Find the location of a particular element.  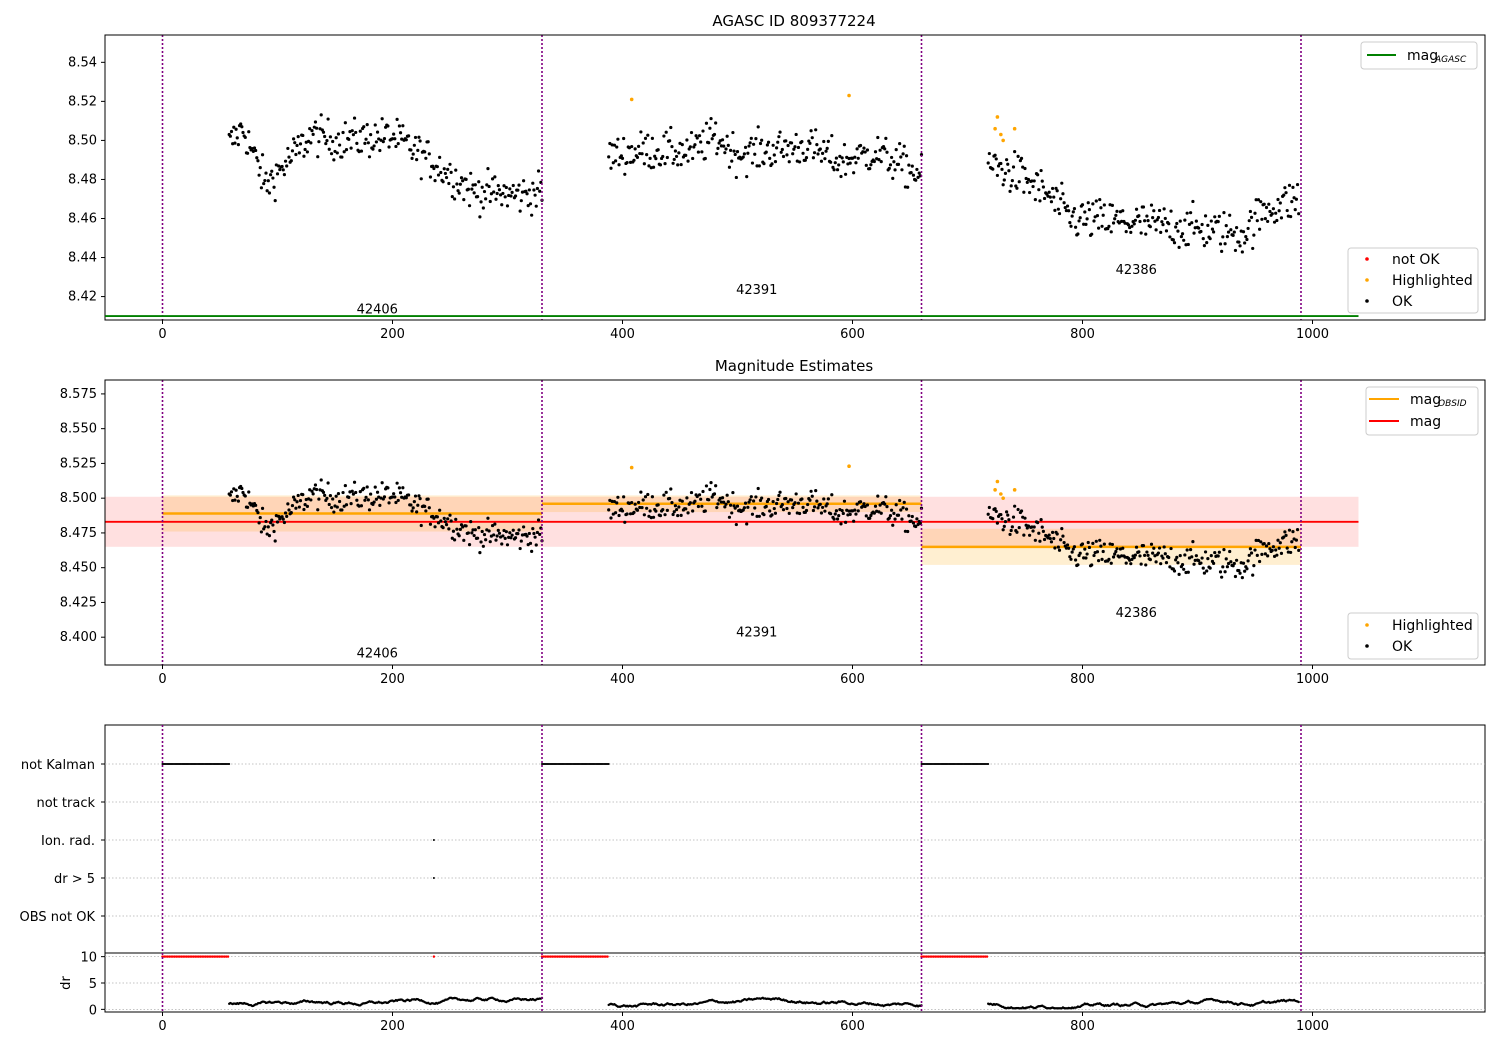

legend-point-label: Highlighted is located at coordinates (1432, 281).